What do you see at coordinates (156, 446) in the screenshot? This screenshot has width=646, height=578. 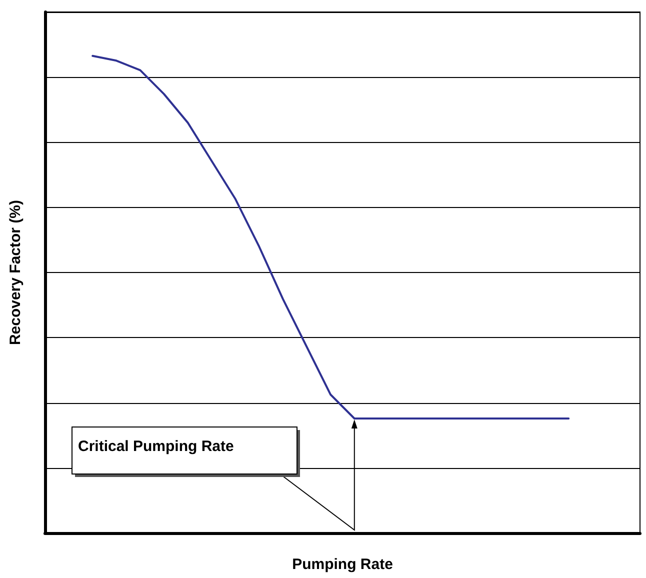 I see `annotation: Critical Pumping Rate` at bounding box center [156, 446].